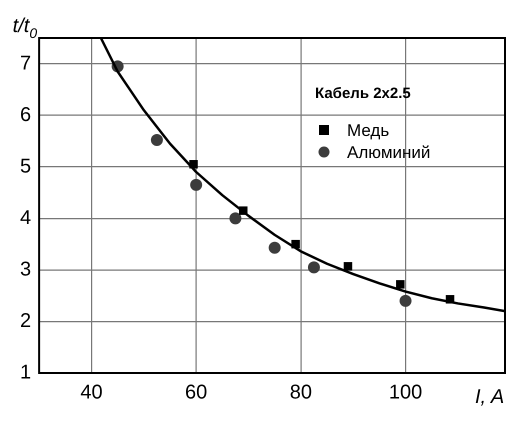 The image size is (519, 425). I want to click on y-tick-label: 5, so click(26, 166).